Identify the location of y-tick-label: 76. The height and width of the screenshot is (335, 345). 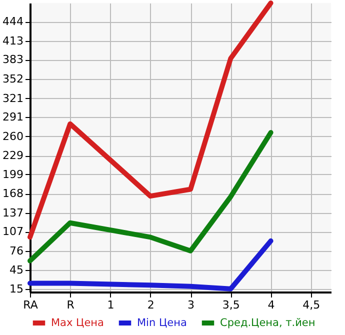
(17, 251).